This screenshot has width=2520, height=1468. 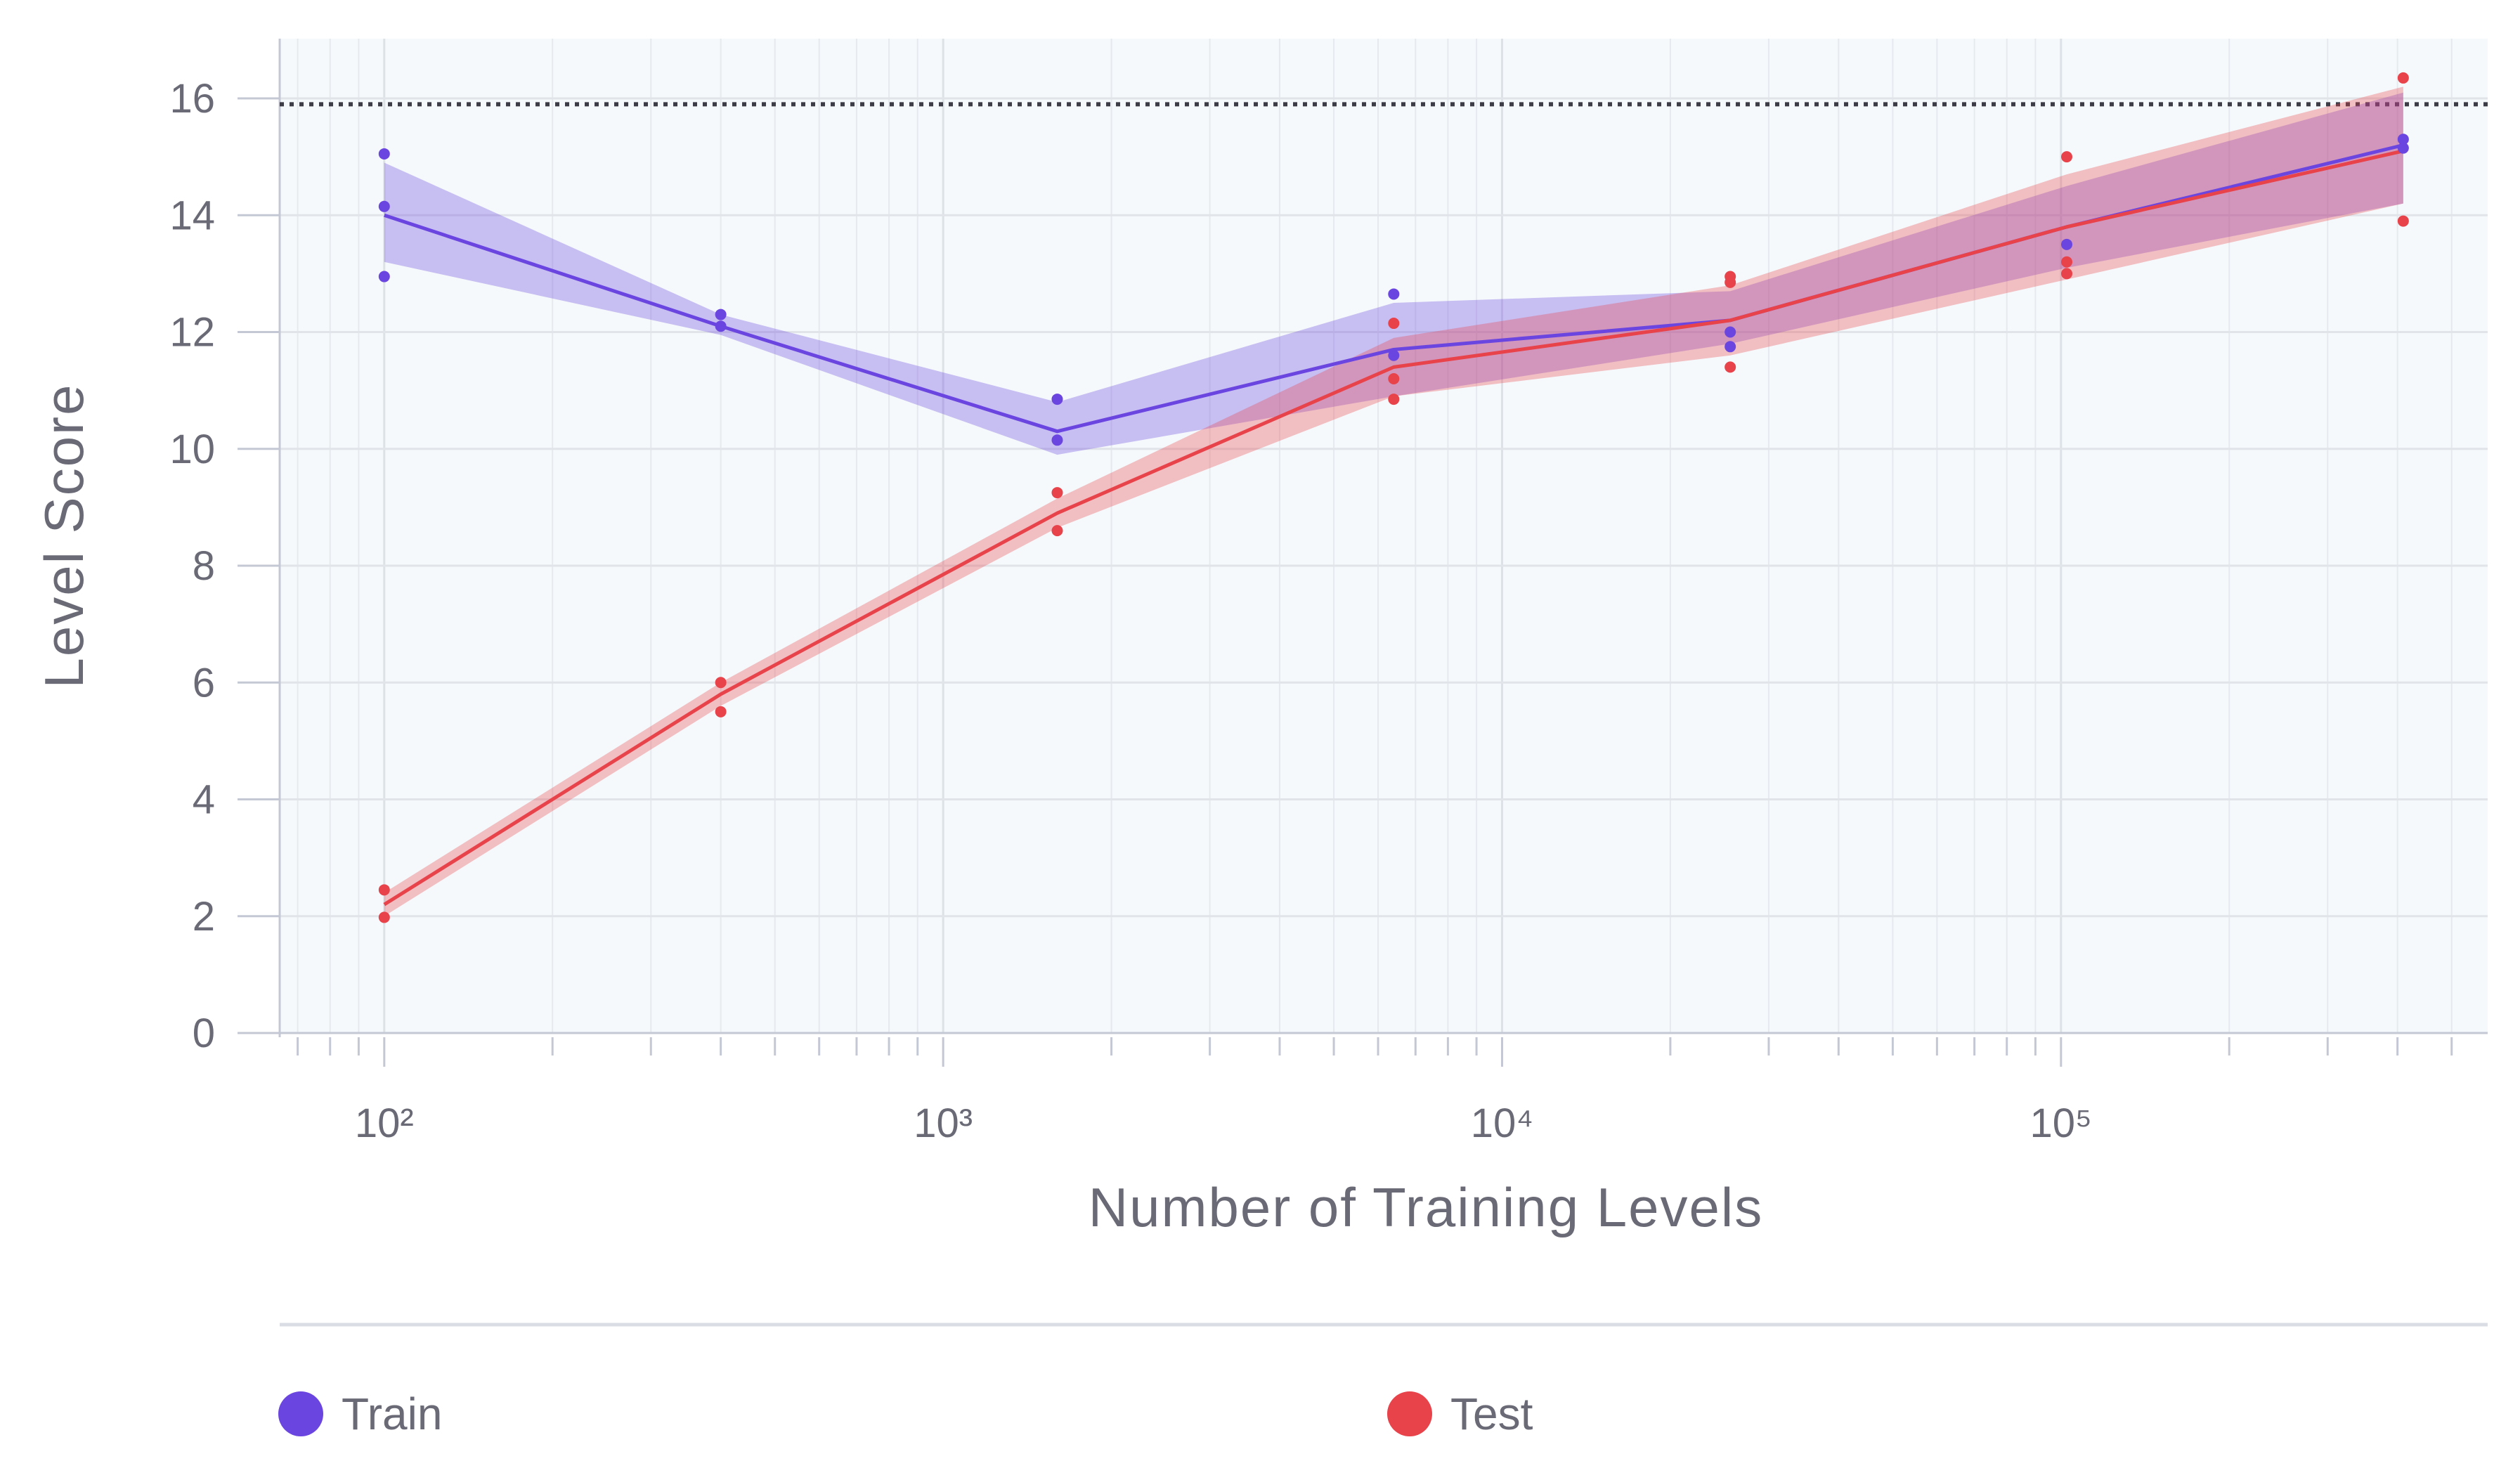 What do you see at coordinates (204, 683) in the screenshot?
I see `y-tick-label: 6` at bounding box center [204, 683].